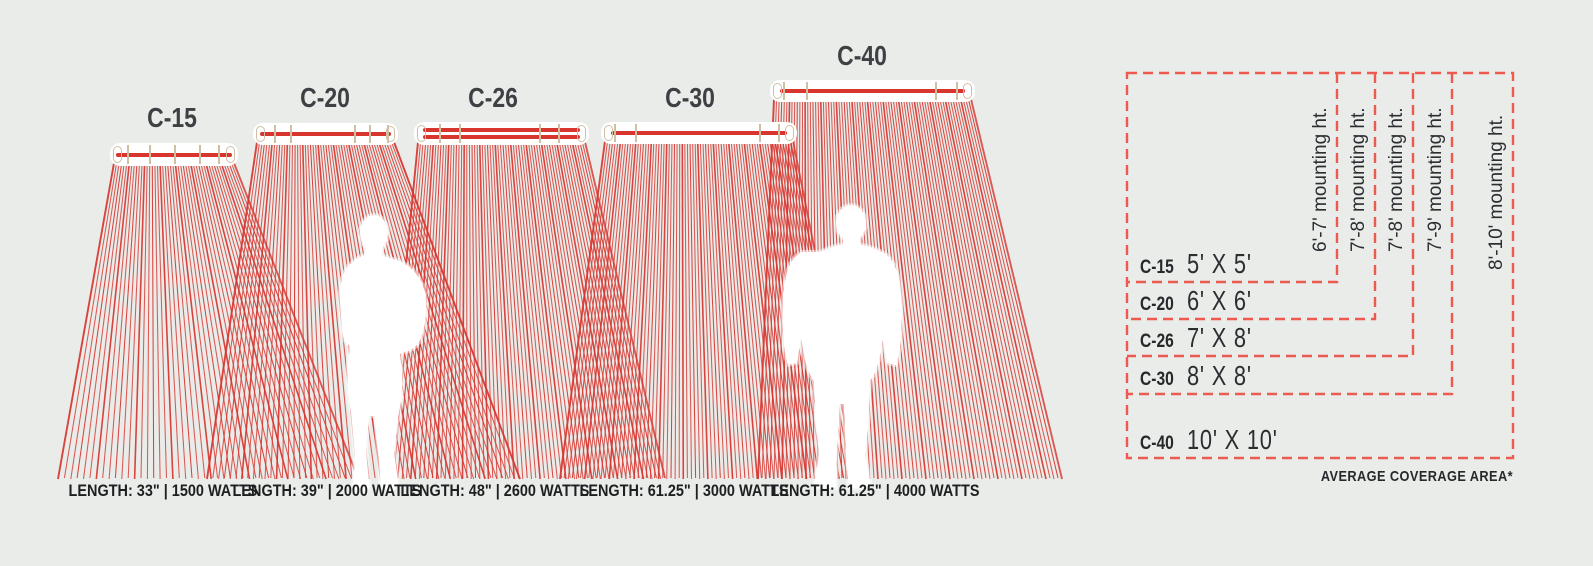 This screenshot has height=566, width=1593. Describe the element at coordinates (163, 490) in the screenshot. I see `heater-caption-c-15: LENGTH: 33" | 1500 WATTS` at that location.